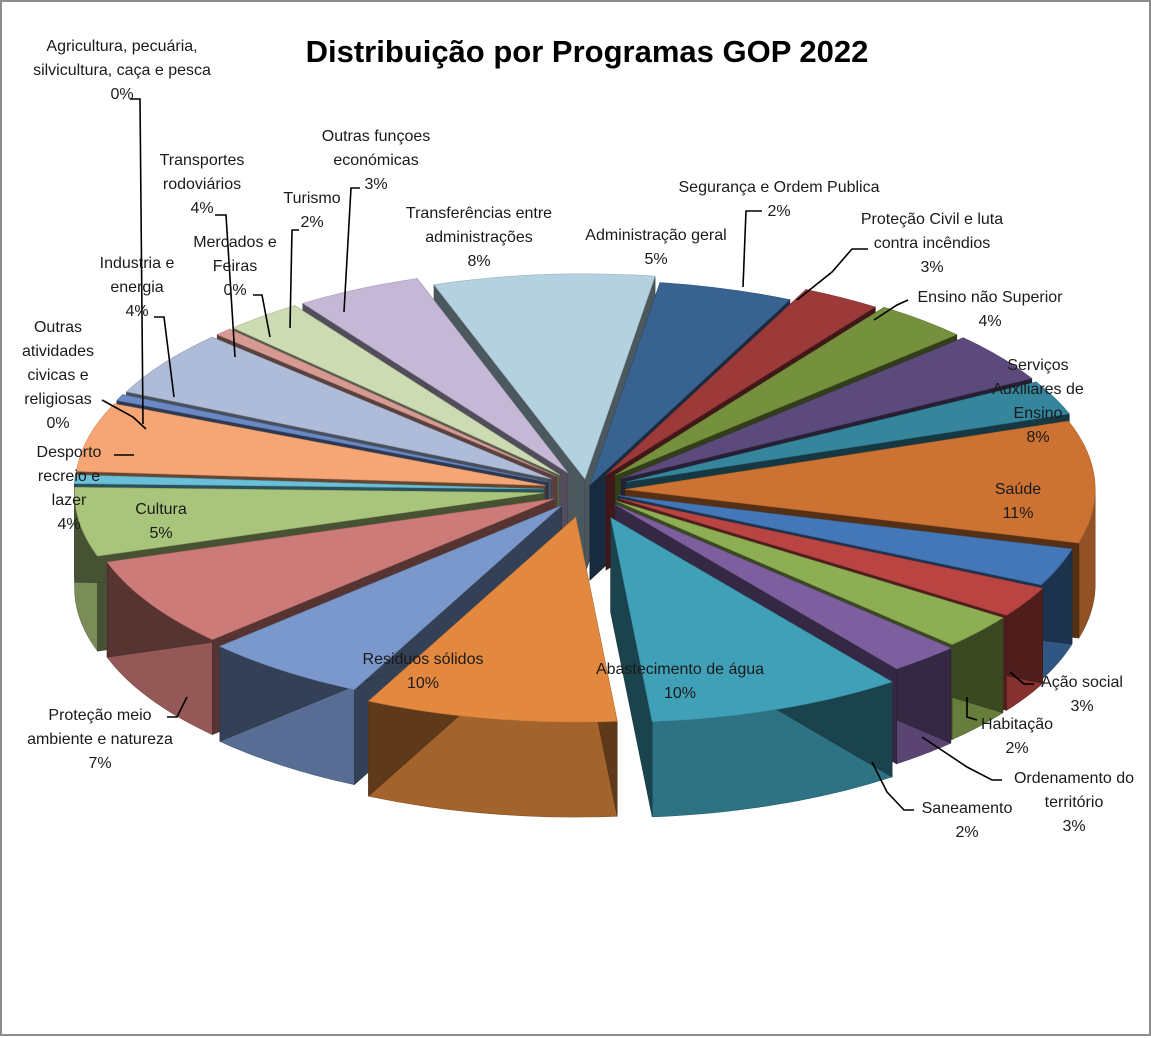 This screenshot has width=1151, height=1038. Describe the element at coordinates (161, 509) in the screenshot. I see `slice-label-cultura-text: Cultura` at that location.